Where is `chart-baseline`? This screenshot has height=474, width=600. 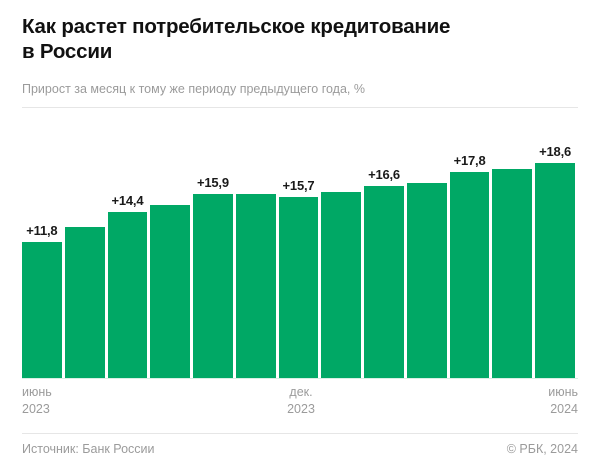 chart-baseline is located at coordinates (300, 378).